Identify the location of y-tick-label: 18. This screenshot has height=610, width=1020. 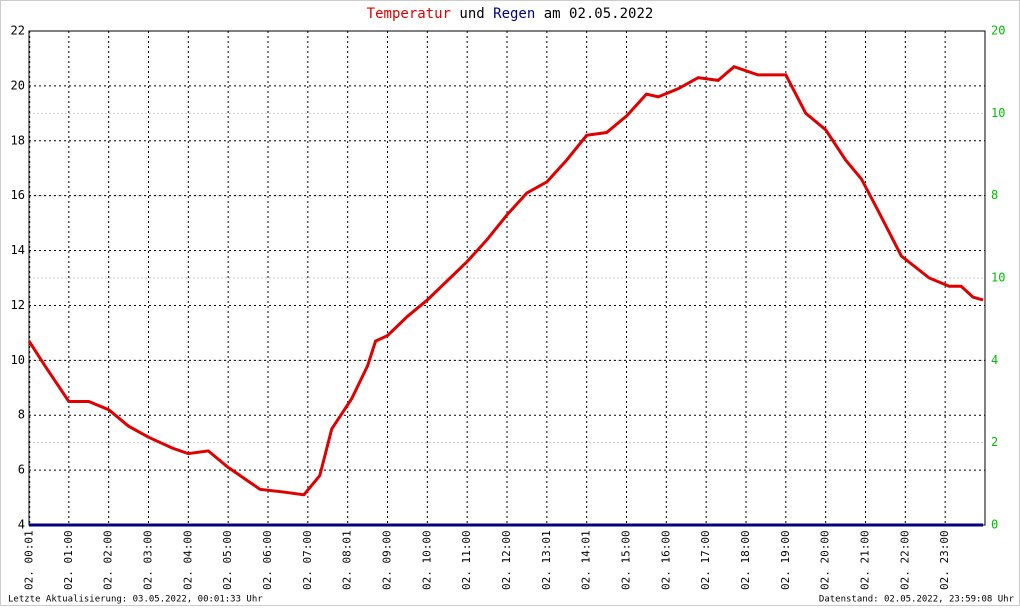
(18, 140).